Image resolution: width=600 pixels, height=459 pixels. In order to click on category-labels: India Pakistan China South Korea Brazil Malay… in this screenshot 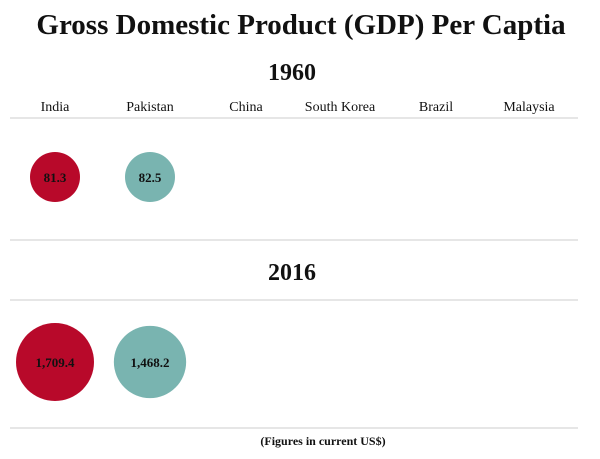, I will do `click(298, 107)`.